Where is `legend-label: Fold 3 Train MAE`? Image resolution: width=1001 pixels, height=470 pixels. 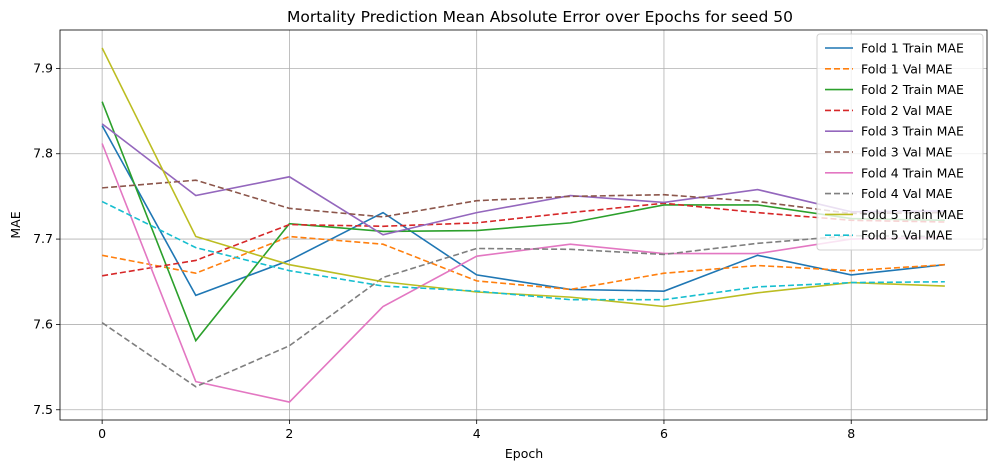 legend-label: Fold 3 Train MAE is located at coordinates (912, 131).